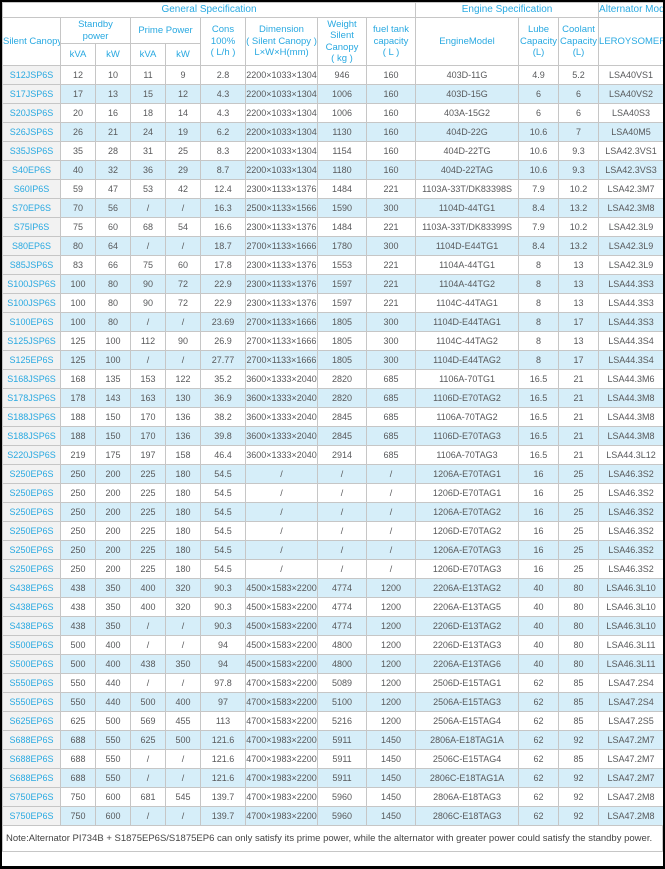 This screenshot has width=665, height=869. Describe the element at coordinates (148, 170) in the screenshot. I see `spec-cell: 36` at that location.